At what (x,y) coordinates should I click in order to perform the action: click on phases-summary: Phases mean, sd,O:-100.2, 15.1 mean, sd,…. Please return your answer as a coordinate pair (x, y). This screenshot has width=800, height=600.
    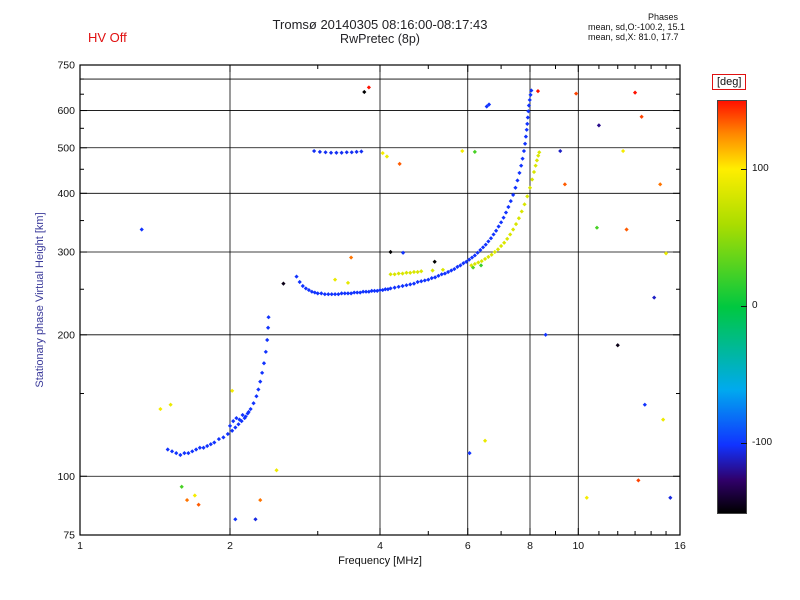
    Looking at the image, I should click on (663, 27).